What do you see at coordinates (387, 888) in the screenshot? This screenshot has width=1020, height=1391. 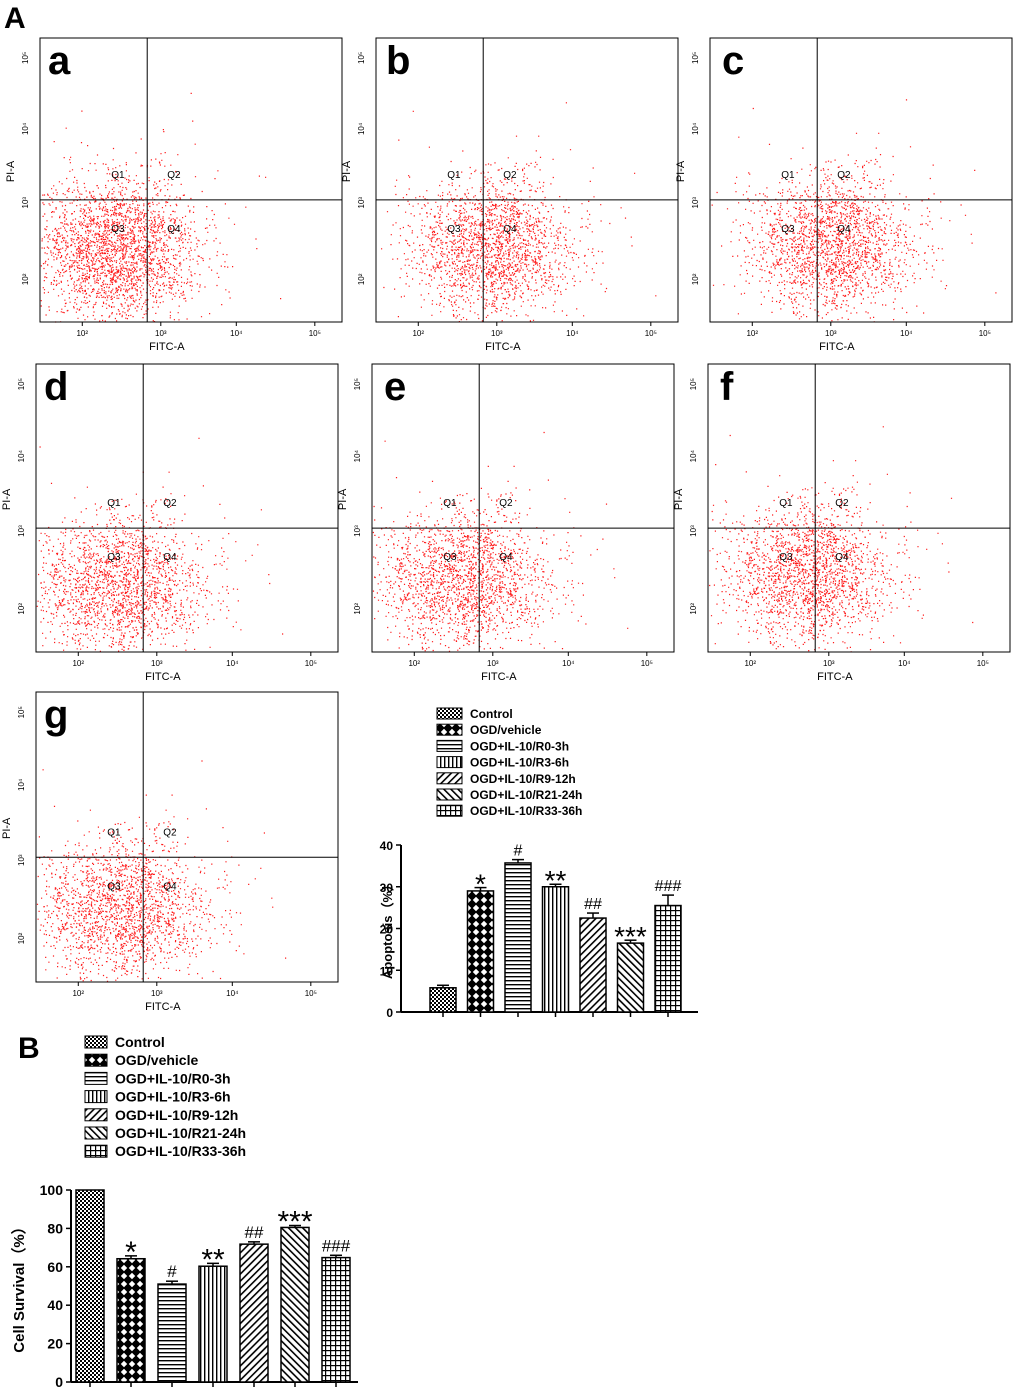 I see `y-tick-label: 30` at bounding box center [387, 888].